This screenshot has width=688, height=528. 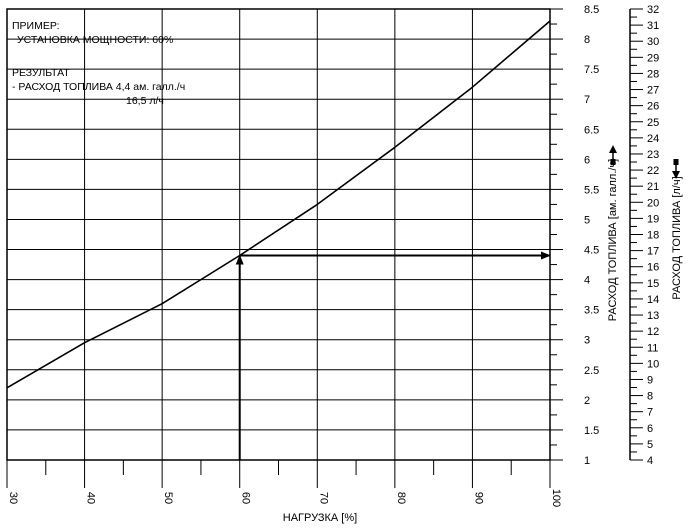 I want to click on y2-tick-label: 24, so click(x=653, y=139).